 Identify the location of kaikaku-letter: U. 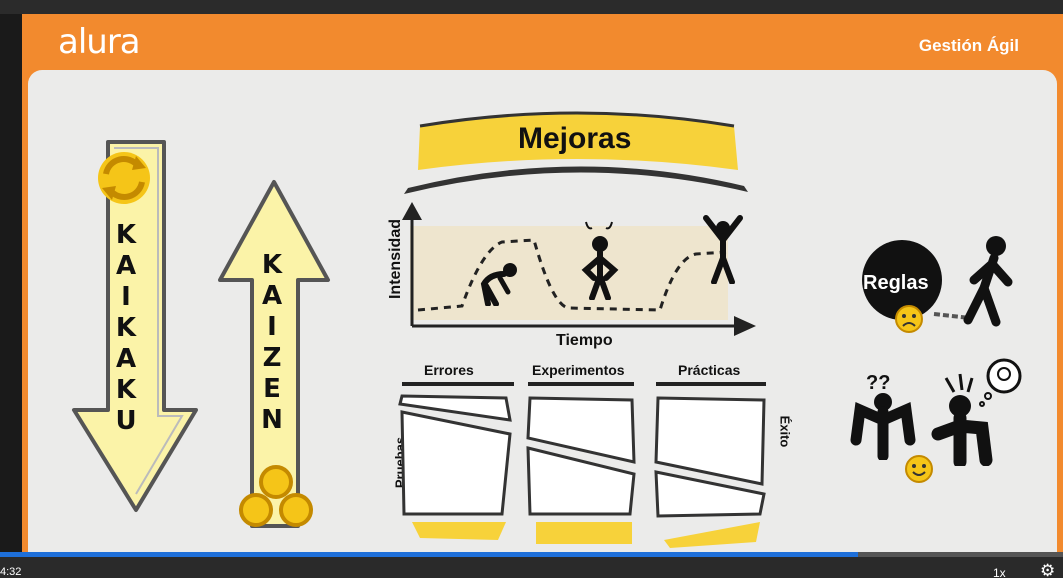
(126, 421).